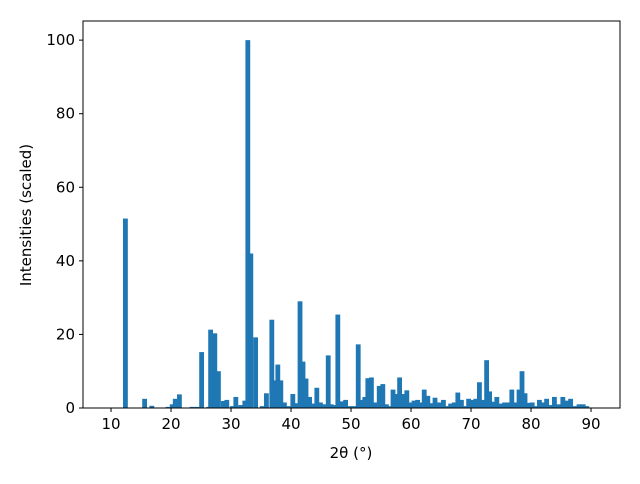 This screenshot has height=484, width=640. I want to click on x-tick-label: 50, so click(350, 424).